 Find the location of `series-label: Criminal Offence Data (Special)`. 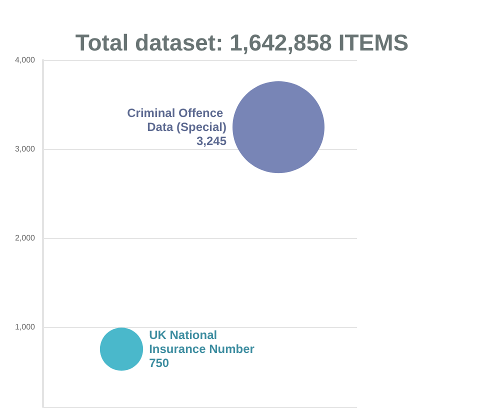

series-label: Criminal Offence Data (Special) is located at coordinates (177, 120).